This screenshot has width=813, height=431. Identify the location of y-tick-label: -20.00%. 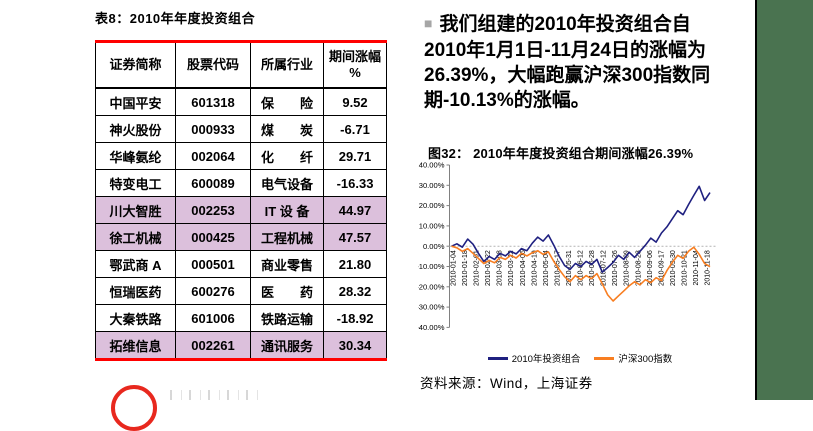
(431, 286).